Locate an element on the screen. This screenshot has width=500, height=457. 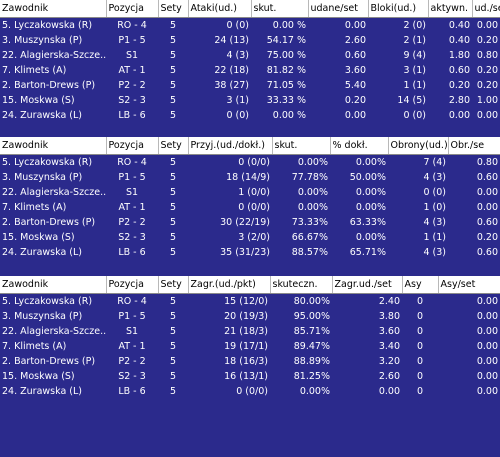
column-header: Zagr.(ud./pkt) is located at coordinates (229, 285).